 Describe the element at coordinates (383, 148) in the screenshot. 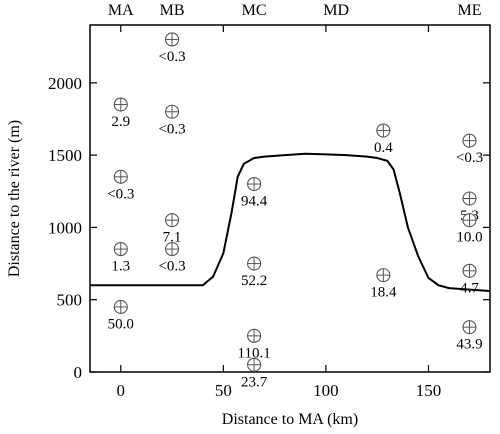

I see `point-label: 0.4` at that location.